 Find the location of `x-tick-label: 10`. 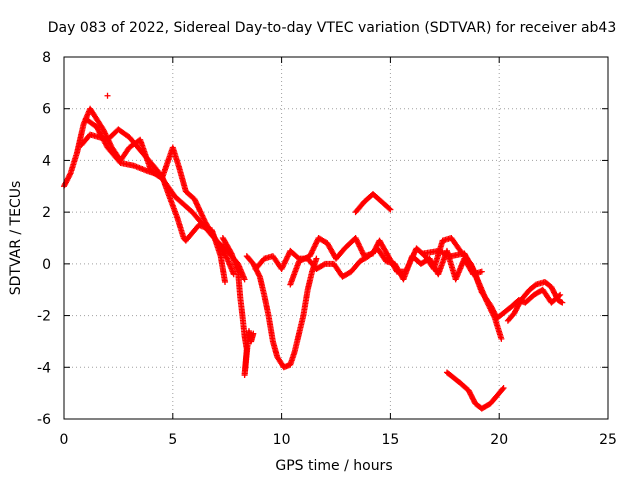

x-tick-label: 10 is located at coordinates (282, 440).